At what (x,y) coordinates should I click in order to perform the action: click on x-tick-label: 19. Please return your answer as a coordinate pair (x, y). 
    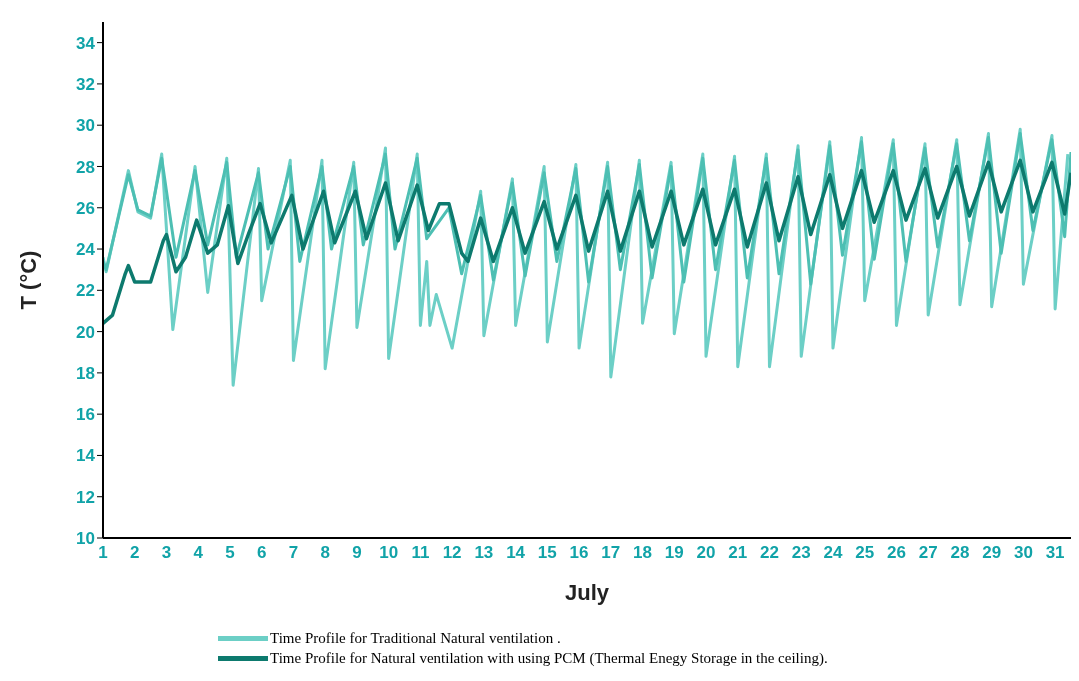
    Looking at the image, I should click on (674, 553).